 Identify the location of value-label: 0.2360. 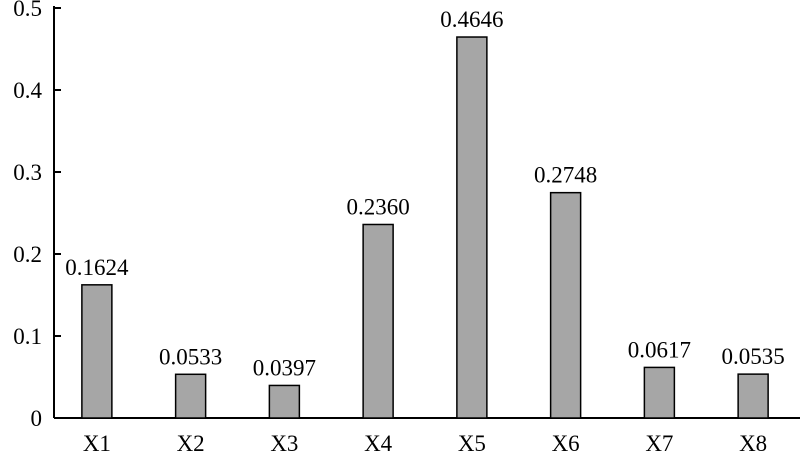
(378, 206).